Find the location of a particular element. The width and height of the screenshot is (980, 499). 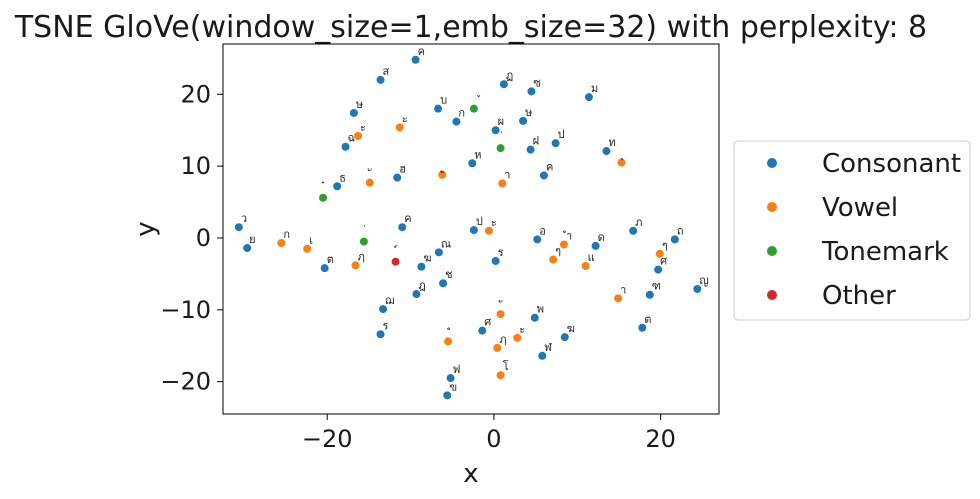

legend-label: Consonant is located at coordinates (891, 164).